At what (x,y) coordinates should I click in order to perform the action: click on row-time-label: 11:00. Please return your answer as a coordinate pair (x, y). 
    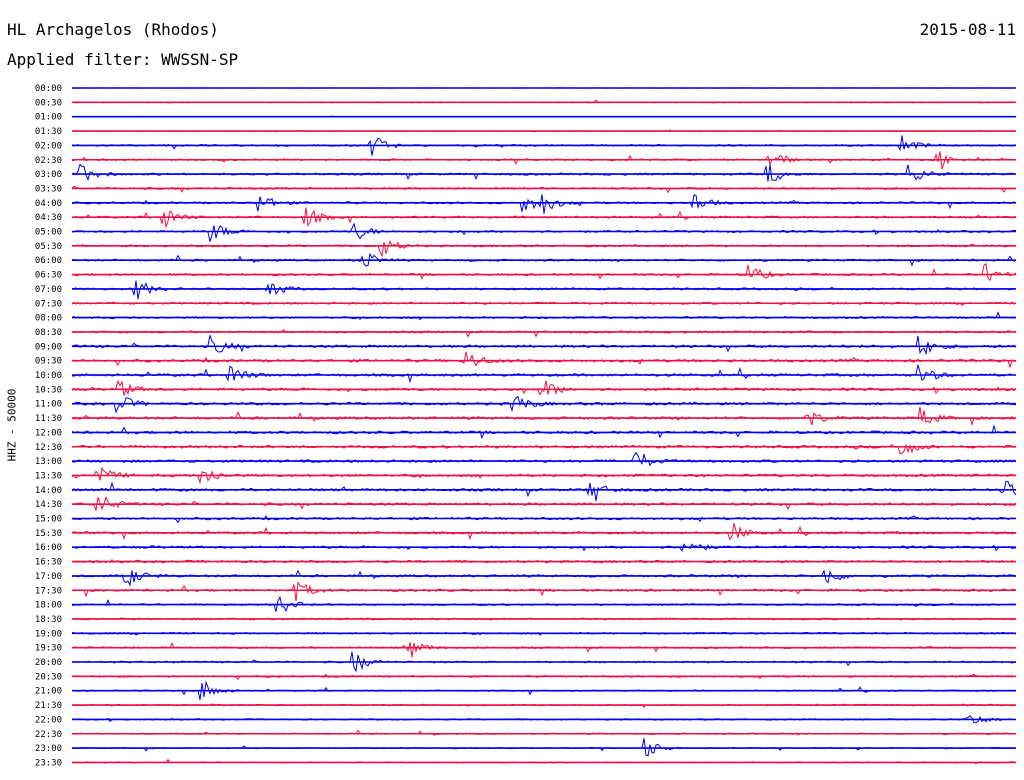
    Looking at the image, I should click on (48, 405).